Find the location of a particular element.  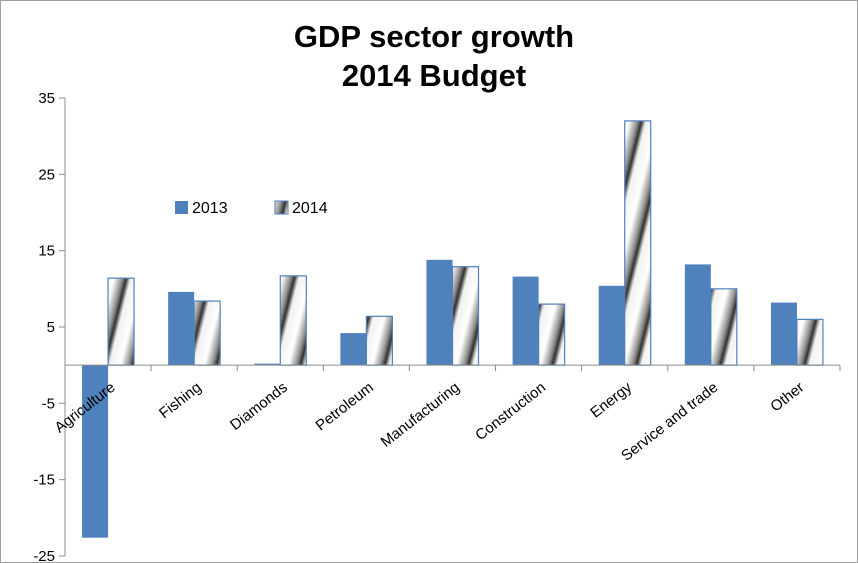

category-label: Petroleum is located at coordinates (345, 406).